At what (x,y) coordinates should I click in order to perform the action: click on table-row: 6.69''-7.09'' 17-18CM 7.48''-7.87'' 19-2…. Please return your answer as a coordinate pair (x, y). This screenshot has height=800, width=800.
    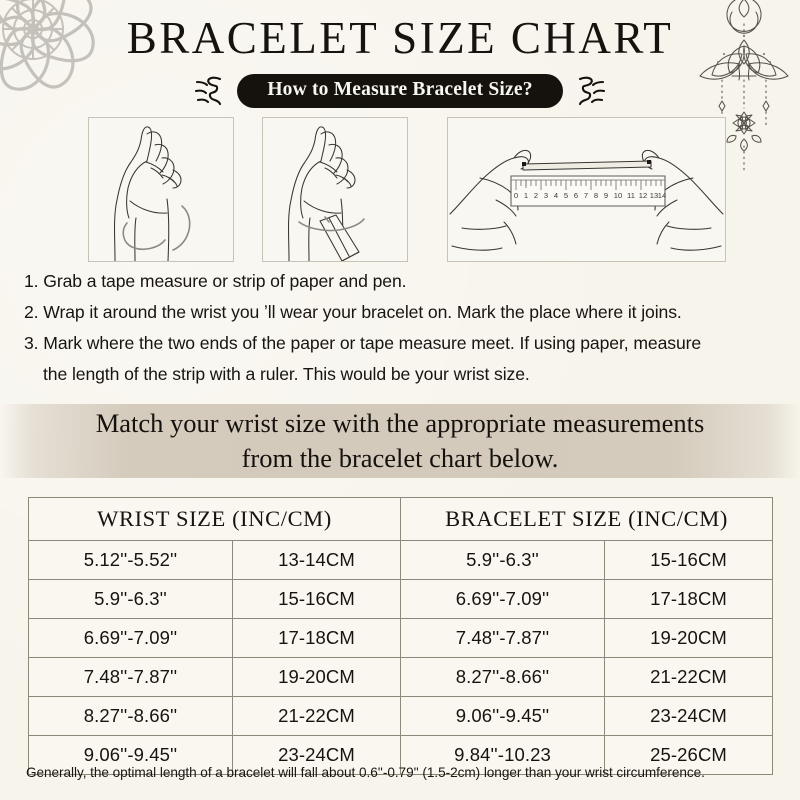
    Looking at the image, I should click on (401, 638).